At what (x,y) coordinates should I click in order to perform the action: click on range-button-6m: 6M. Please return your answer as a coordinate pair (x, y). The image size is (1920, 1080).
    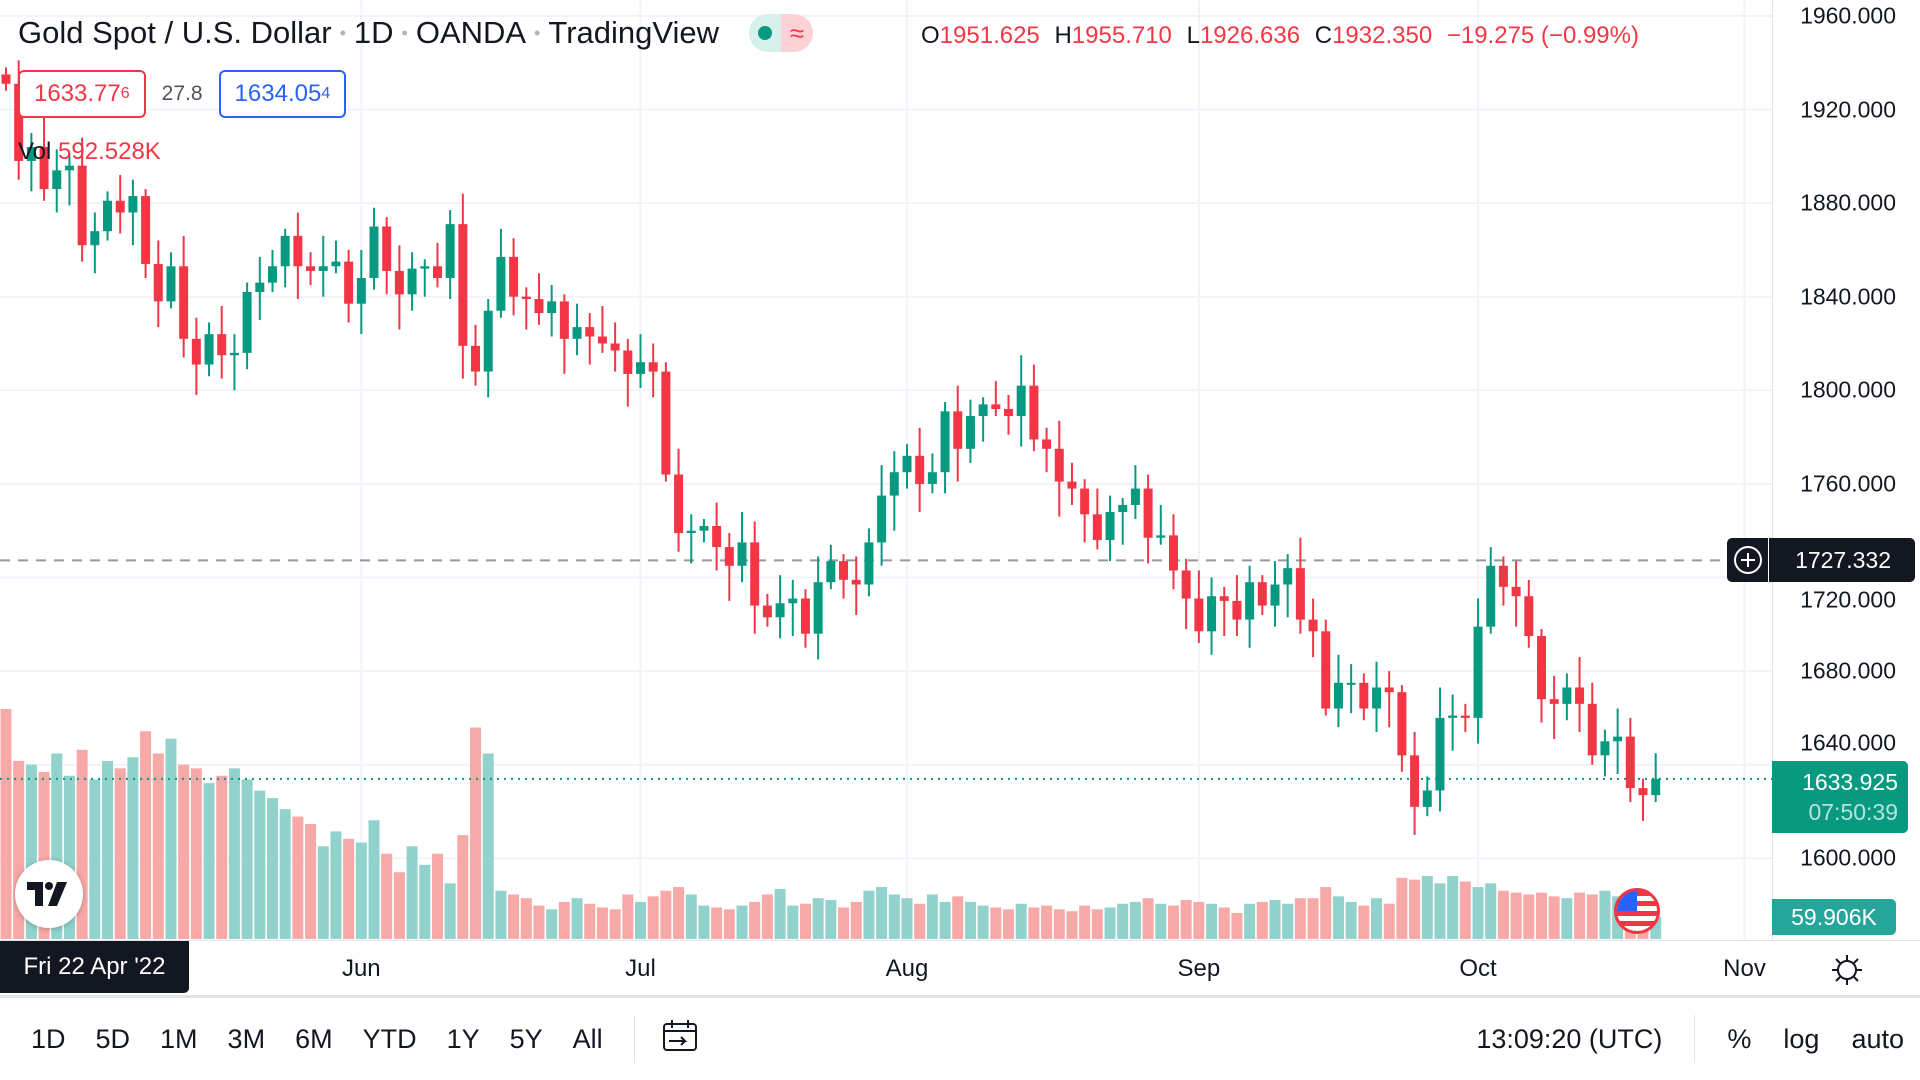
    Looking at the image, I should click on (314, 1038).